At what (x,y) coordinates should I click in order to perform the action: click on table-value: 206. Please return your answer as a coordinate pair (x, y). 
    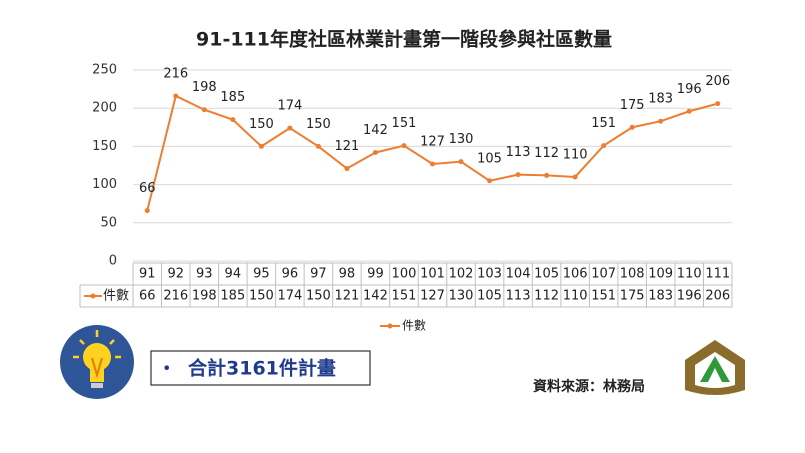
    Looking at the image, I should click on (717, 296).